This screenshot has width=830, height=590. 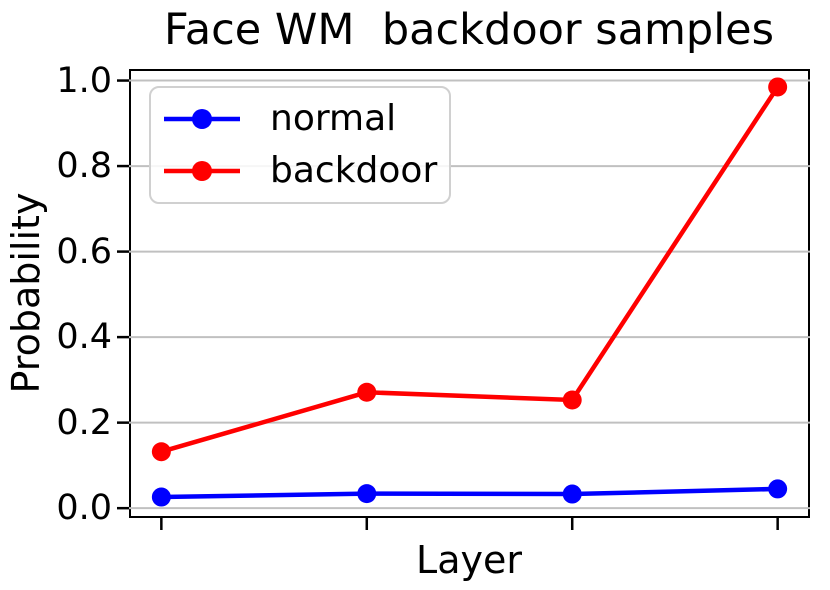 I want to click on legend-marker-backdoor, so click(x=202, y=171).